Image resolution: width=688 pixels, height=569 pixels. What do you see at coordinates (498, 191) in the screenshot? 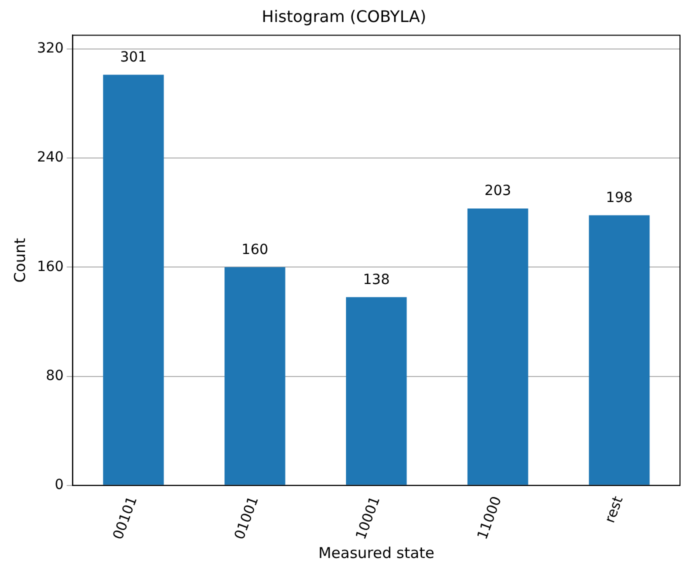
I see `data-label: 203` at bounding box center [498, 191].